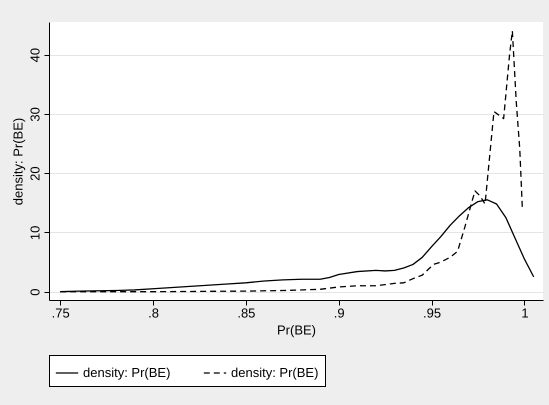  Describe the element at coordinates (432, 313) in the screenshot. I see `x-tick-label: .95` at that location.